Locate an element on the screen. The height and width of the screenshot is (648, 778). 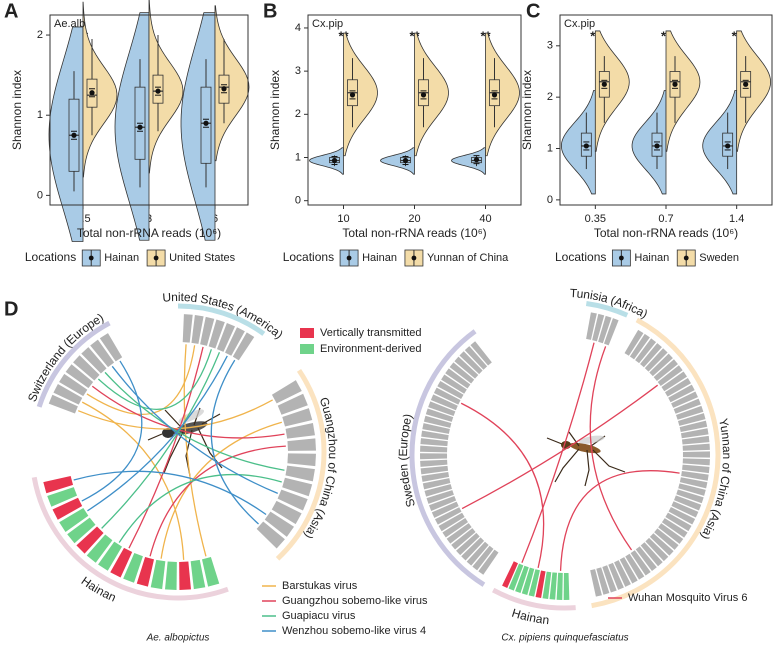
y-tick-label: 0 is located at coordinates (550, 200).